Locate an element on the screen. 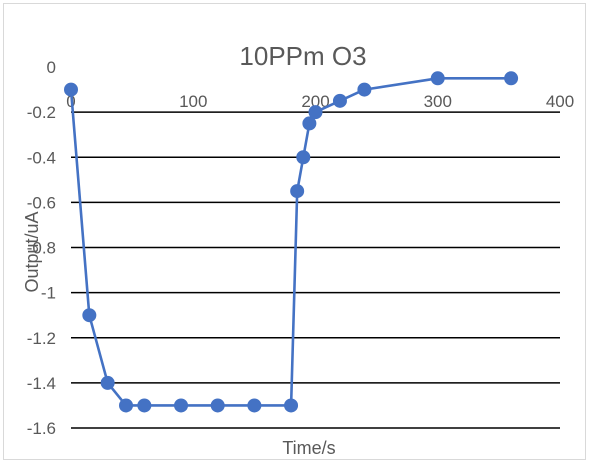 The height and width of the screenshot is (465, 591). x-tick-label: 200 is located at coordinates (315, 101).